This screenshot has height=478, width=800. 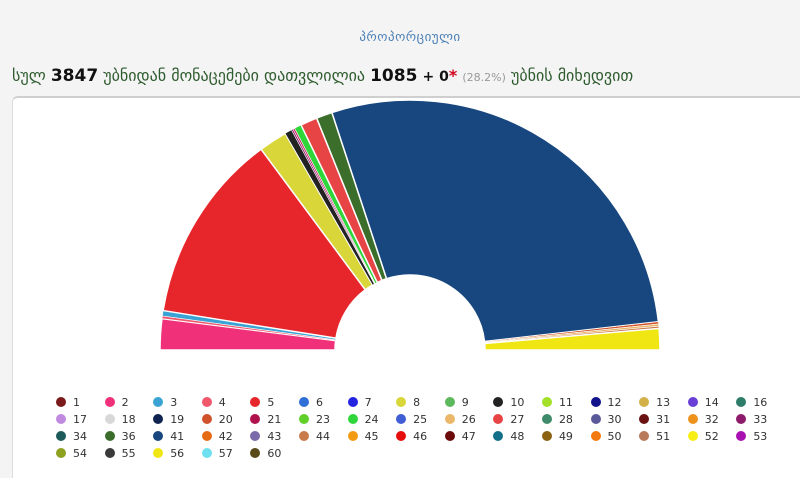 What do you see at coordinates (271, 402) in the screenshot?
I see `legend-label: 5` at bounding box center [271, 402].